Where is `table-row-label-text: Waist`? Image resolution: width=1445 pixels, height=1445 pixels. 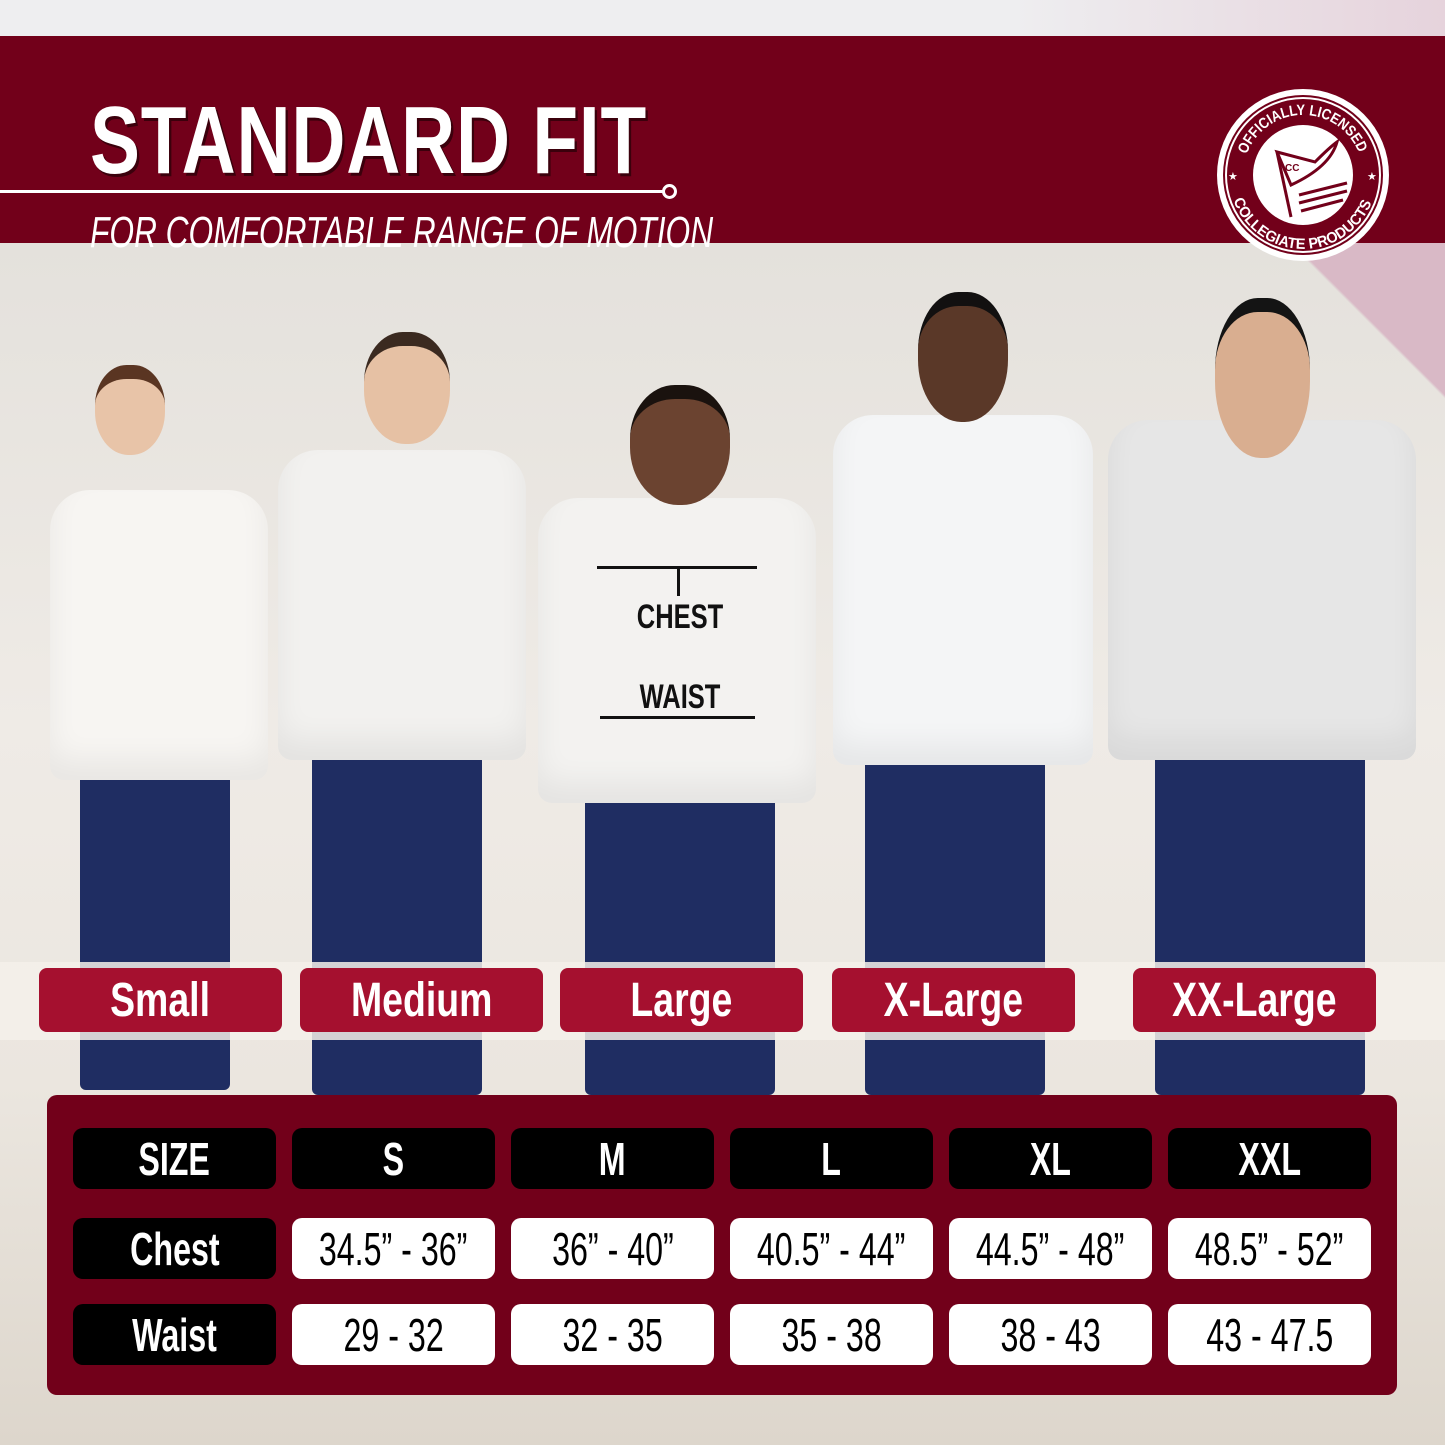 table-row-label-text: Waist is located at coordinates (174, 1334).